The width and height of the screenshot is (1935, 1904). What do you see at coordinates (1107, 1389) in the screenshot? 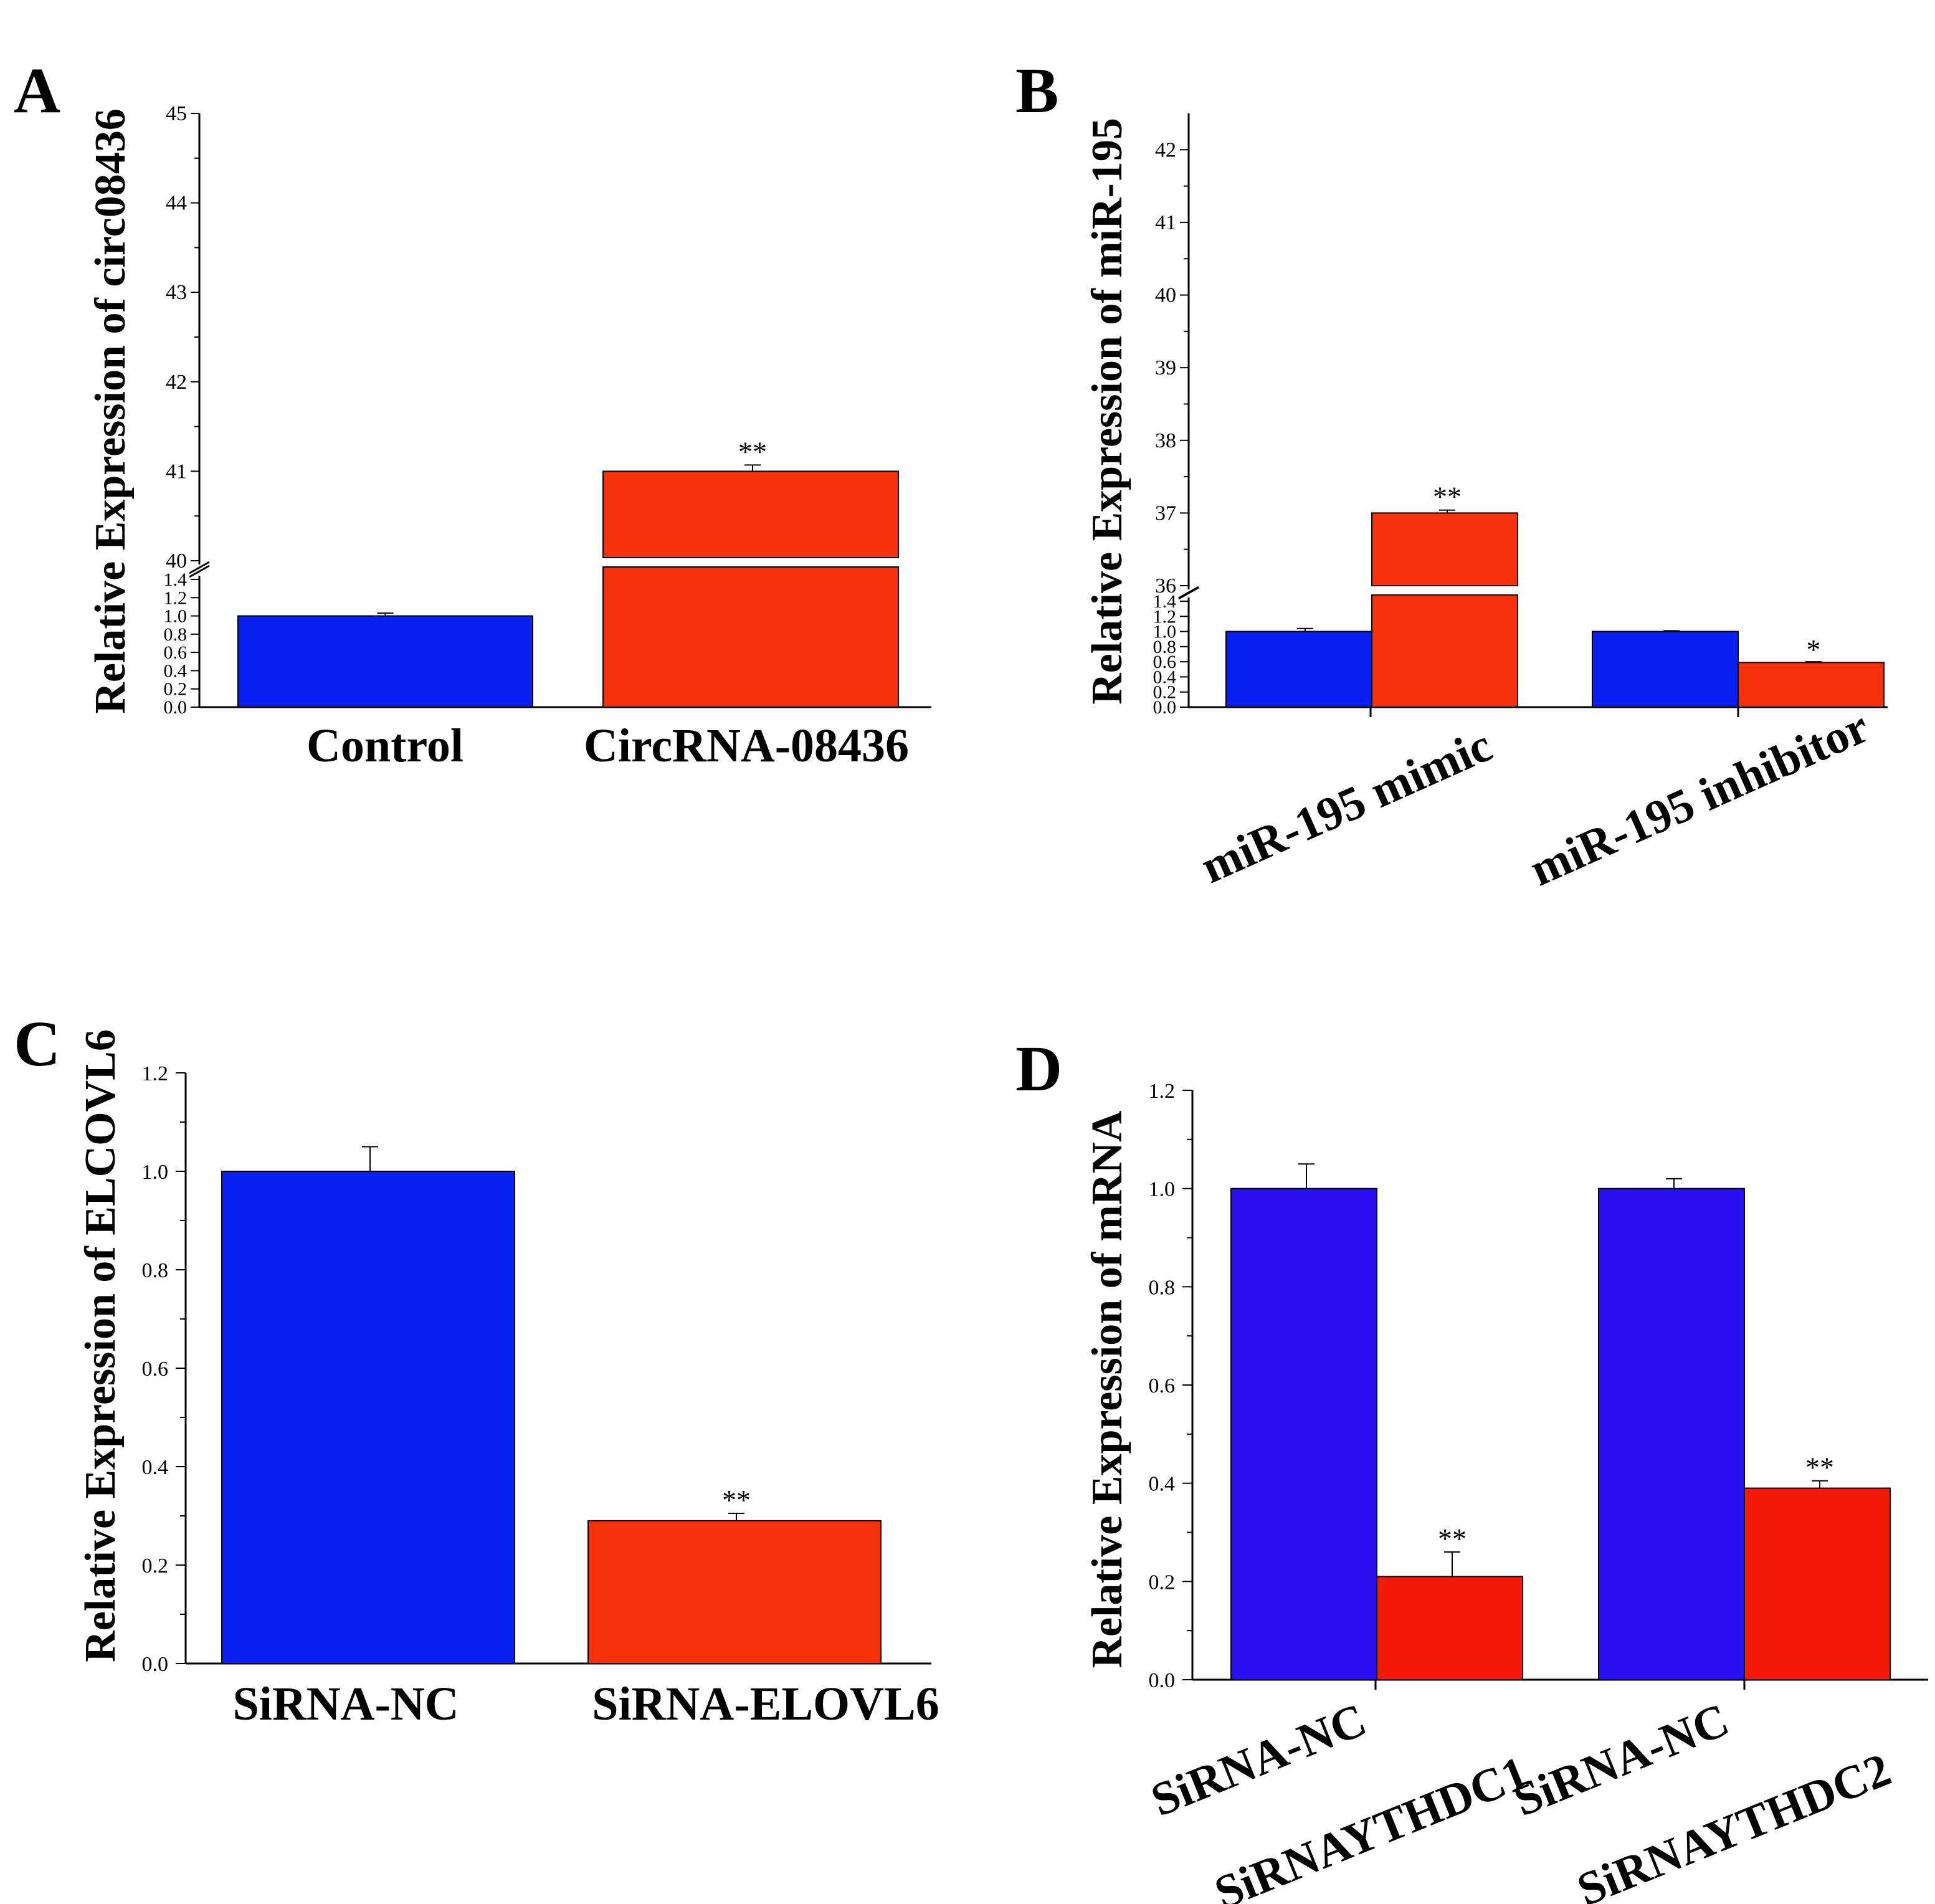
I see `panel-d-y-axis-label: Relative Expression of mRNA` at bounding box center [1107, 1389].